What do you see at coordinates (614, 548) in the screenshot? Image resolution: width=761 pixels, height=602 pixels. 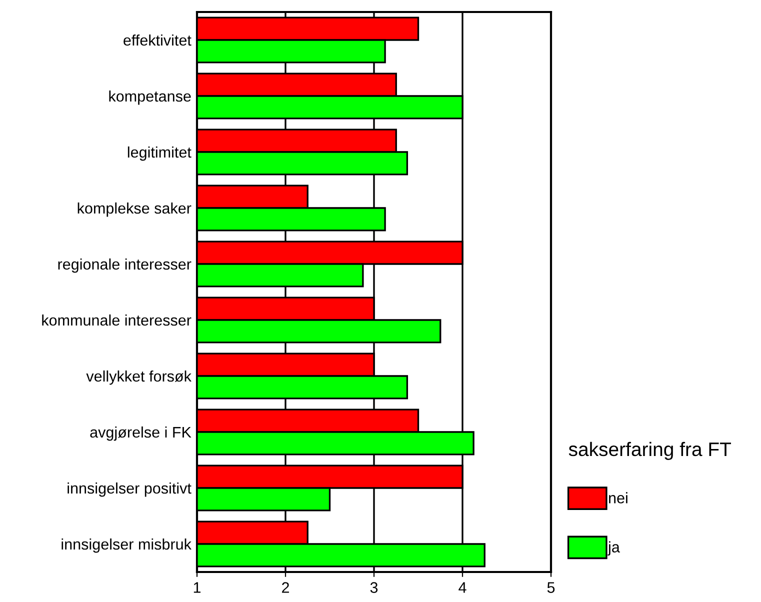 I see `legend-label: ja` at bounding box center [614, 548].